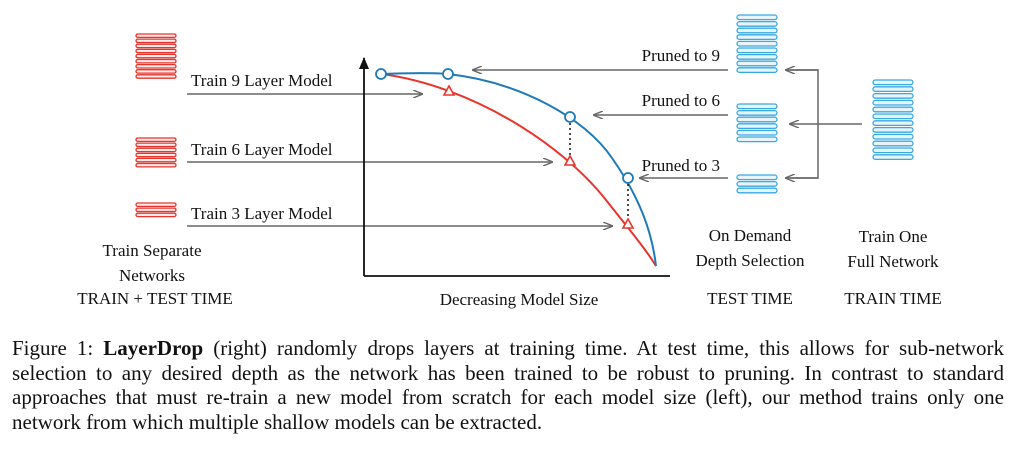  Describe the element at coordinates (893, 261) in the screenshot. I see `full-network-label: Full Network` at that location.